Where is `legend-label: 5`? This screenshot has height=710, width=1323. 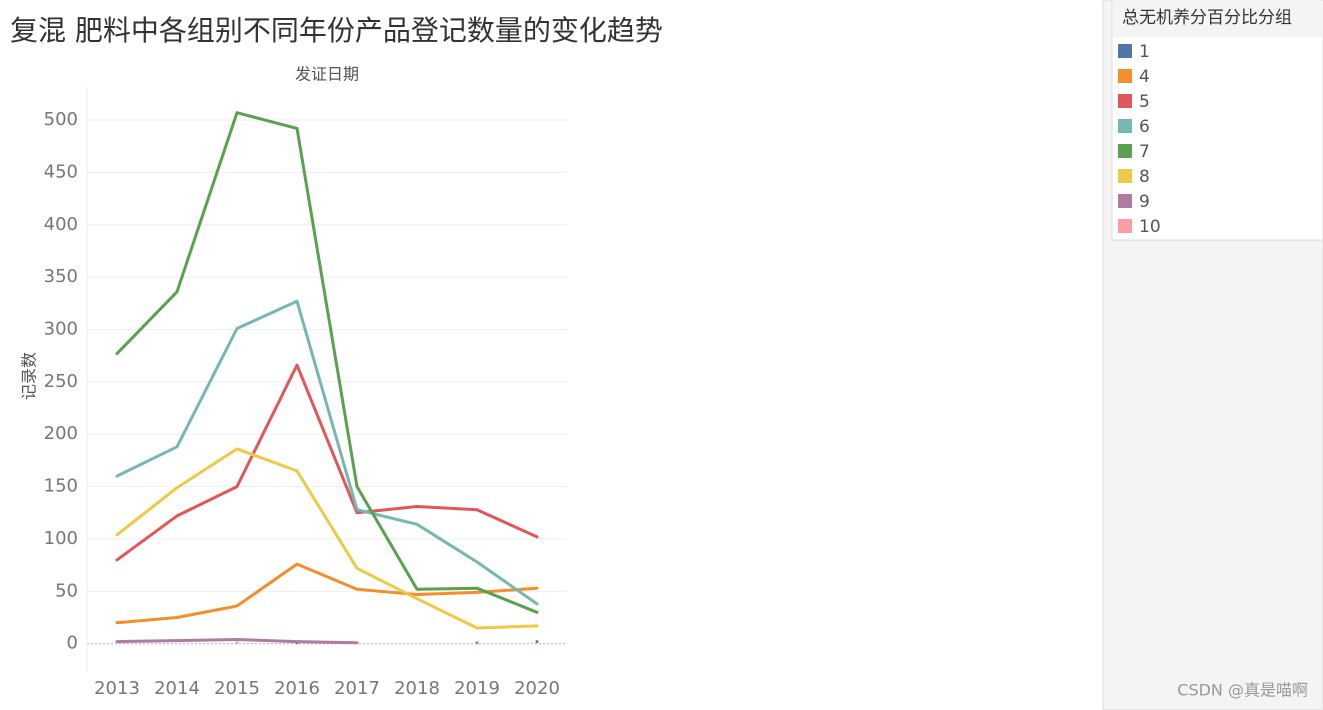
legend-label: 5 is located at coordinates (1144, 102).